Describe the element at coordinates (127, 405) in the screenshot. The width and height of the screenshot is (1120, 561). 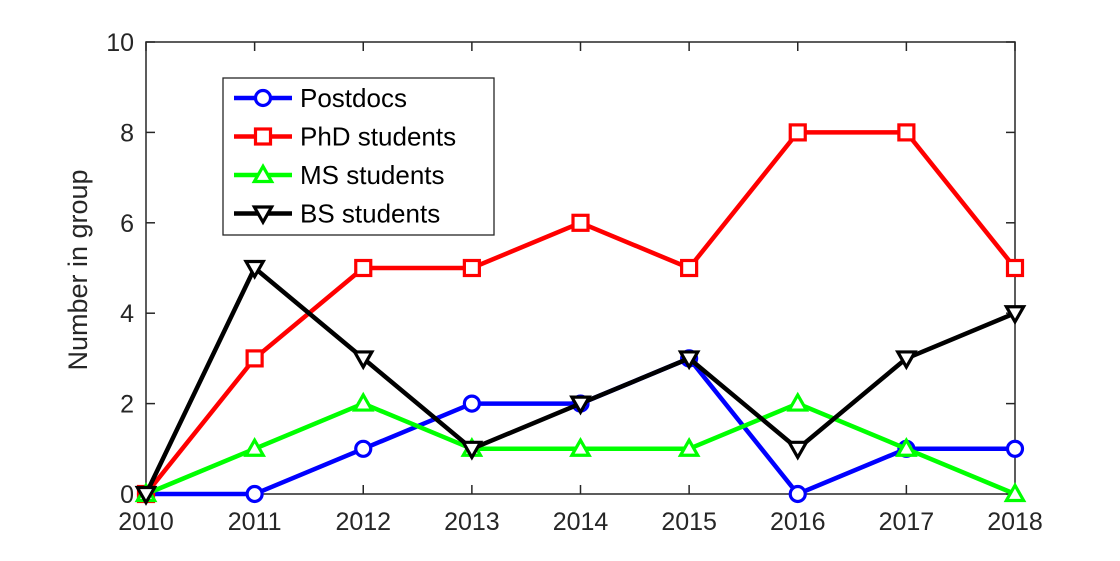
I see `y-tick-label: 2` at that location.